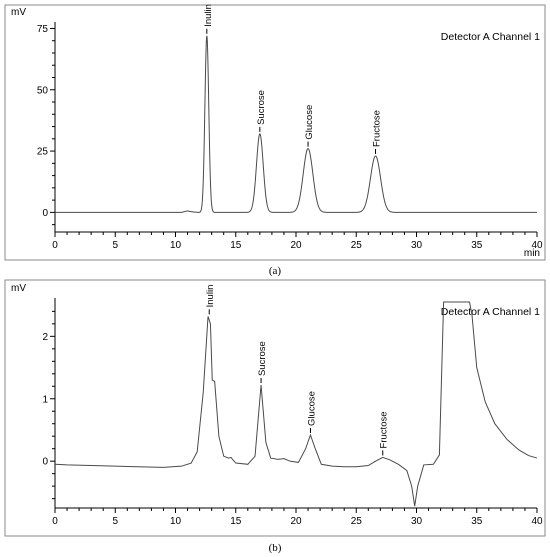  Describe the element at coordinates (490, 37) in the screenshot. I see `panel-a-detector-label: Detector A Channel 1` at that location.